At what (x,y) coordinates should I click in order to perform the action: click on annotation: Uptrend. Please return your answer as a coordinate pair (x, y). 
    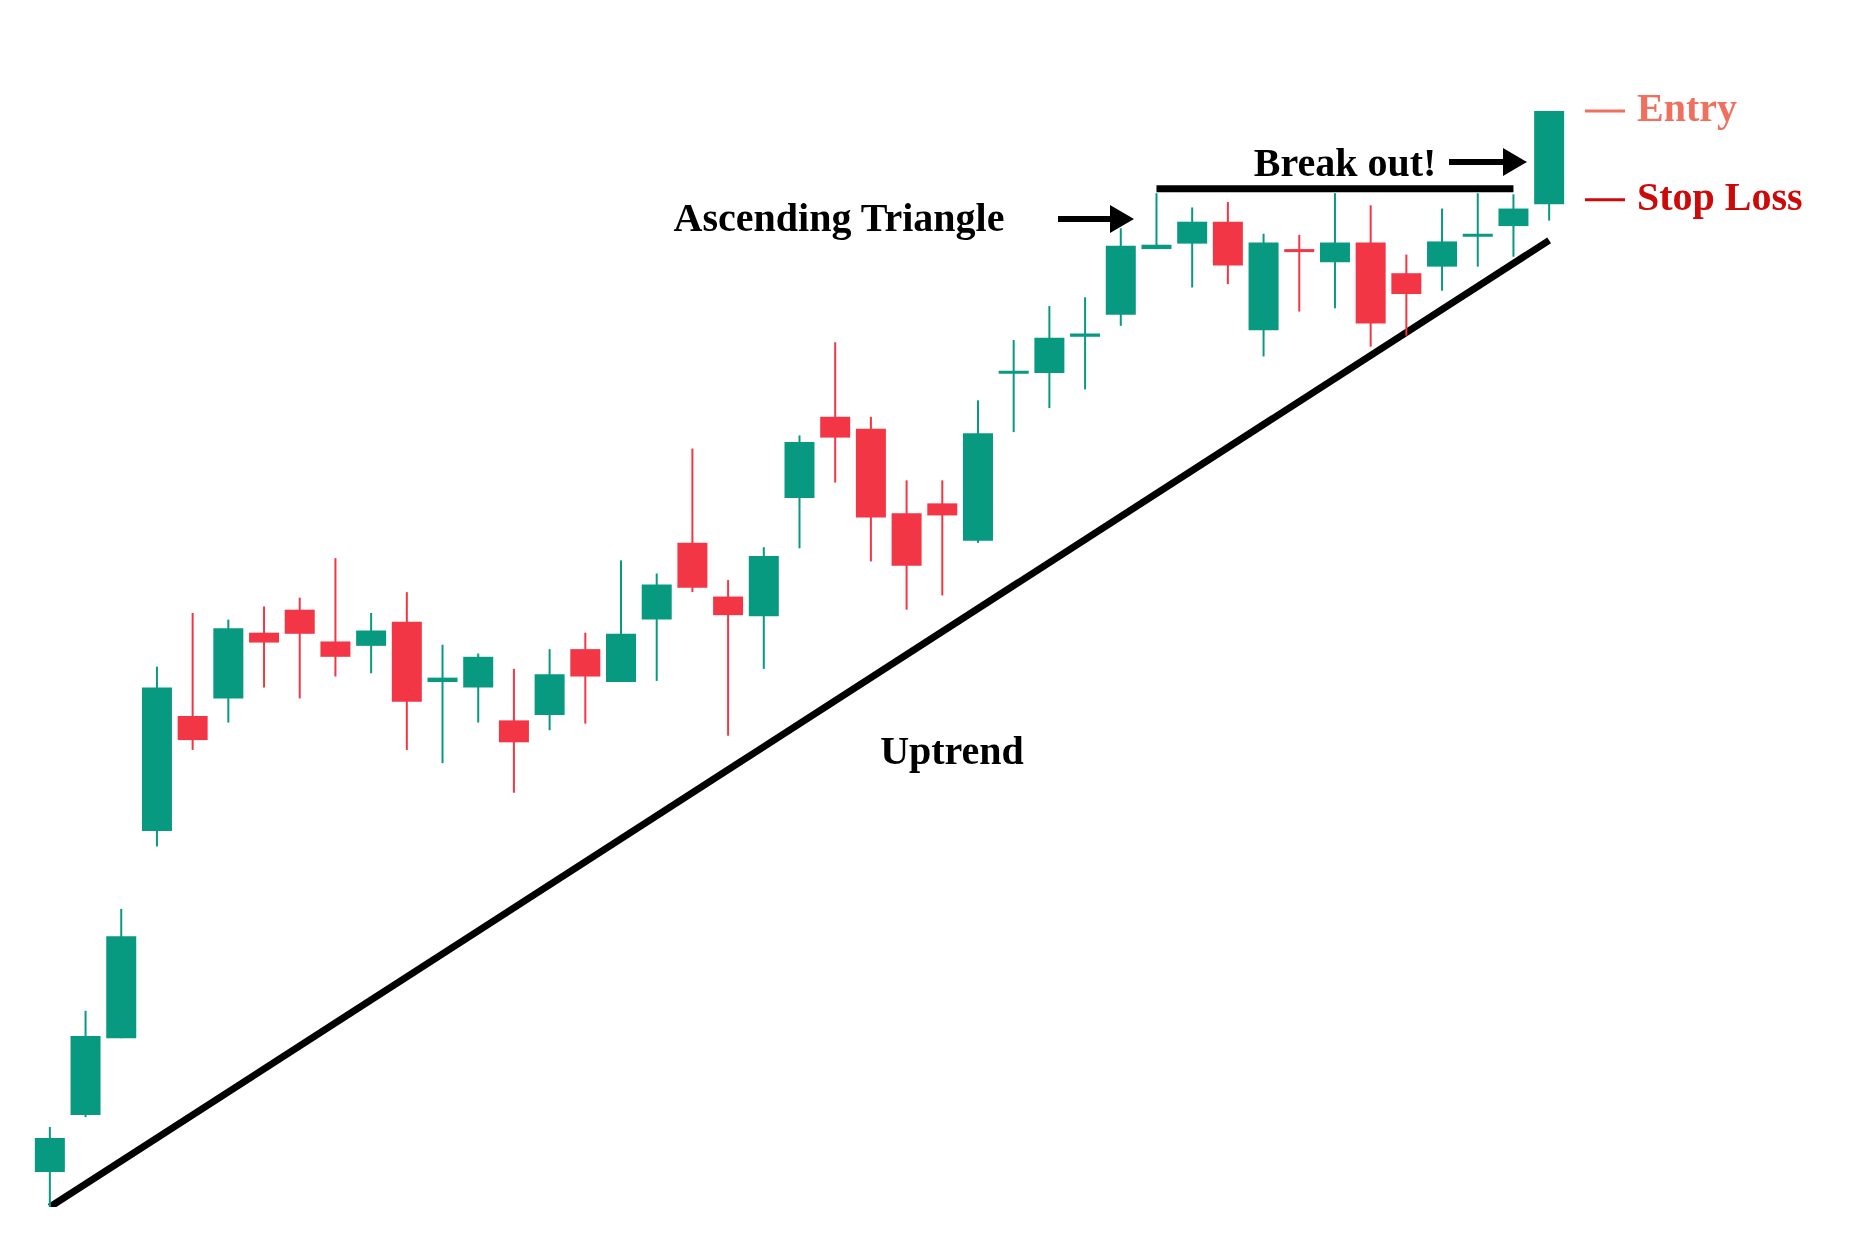
    Looking at the image, I should click on (952, 750).